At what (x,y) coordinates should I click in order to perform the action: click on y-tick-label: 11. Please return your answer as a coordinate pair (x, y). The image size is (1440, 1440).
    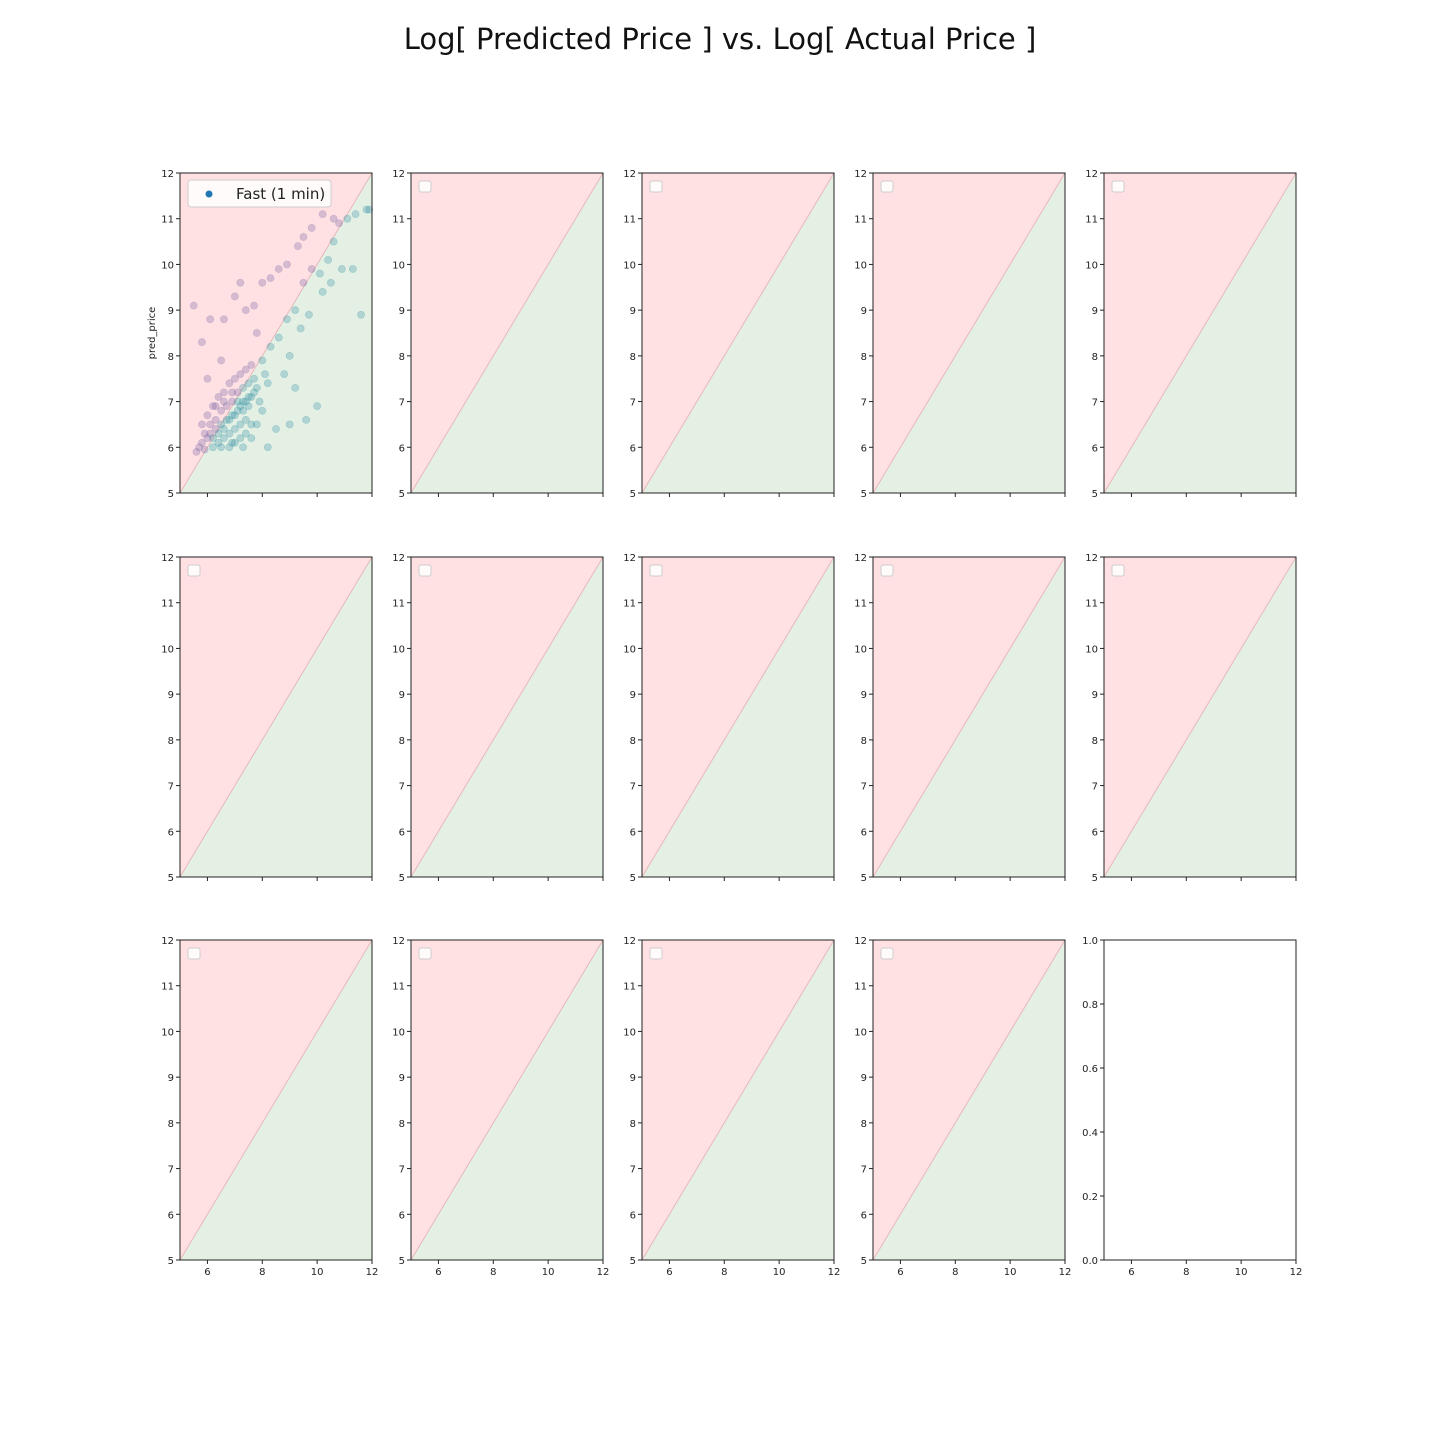
    Looking at the image, I should click on (629, 604).